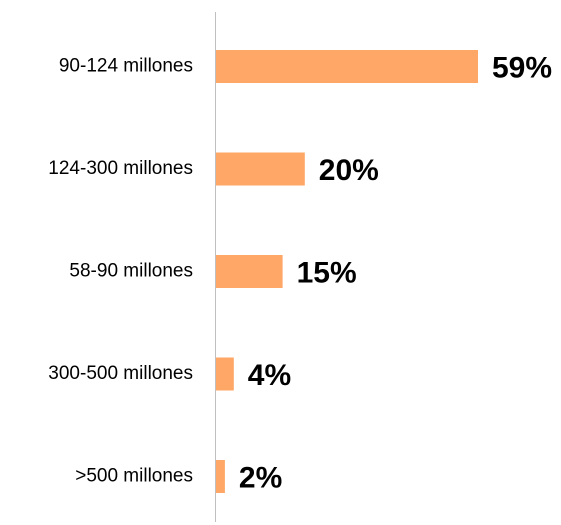  I want to click on value-label-1: 59%, so click(522, 67).